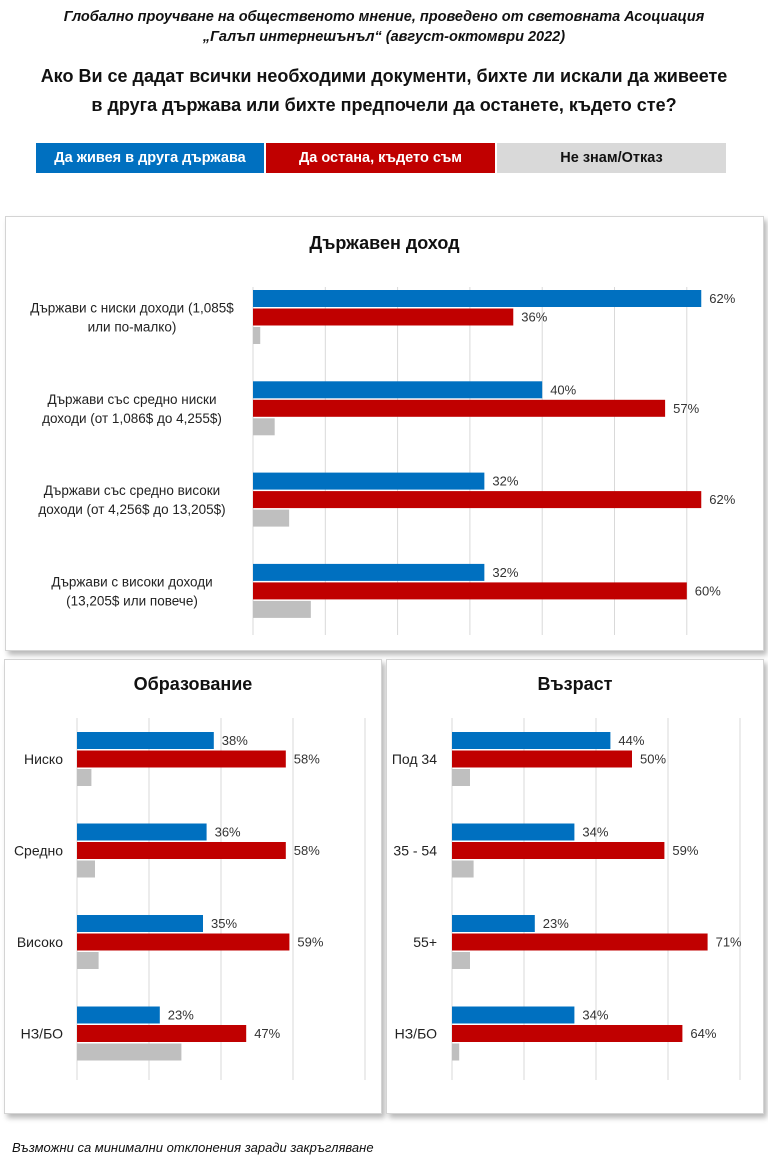 The height and width of the screenshot is (1167, 768). Describe the element at coordinates (415, 851) in the screenshot. I see `category-label: 35 - 54` at that location.